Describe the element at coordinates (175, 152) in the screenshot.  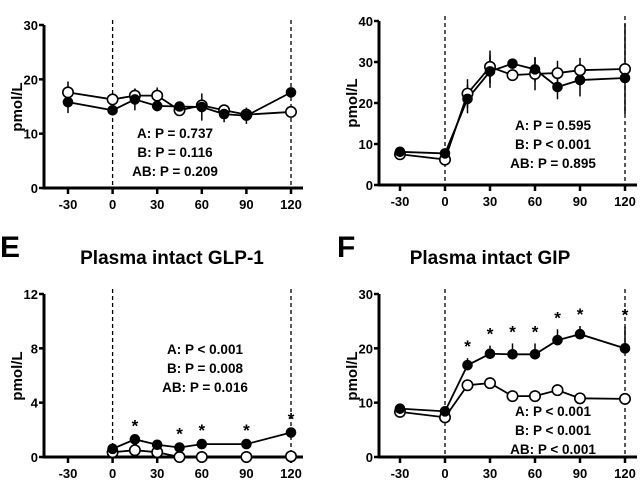
I see `stat-label: B: P = 0.116` at that location.